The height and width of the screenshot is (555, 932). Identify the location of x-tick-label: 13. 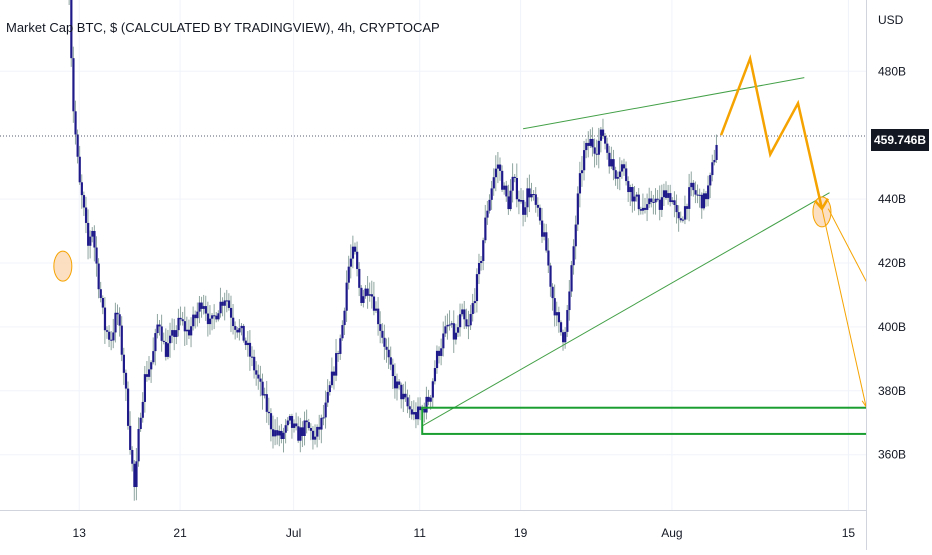
(80, 533).